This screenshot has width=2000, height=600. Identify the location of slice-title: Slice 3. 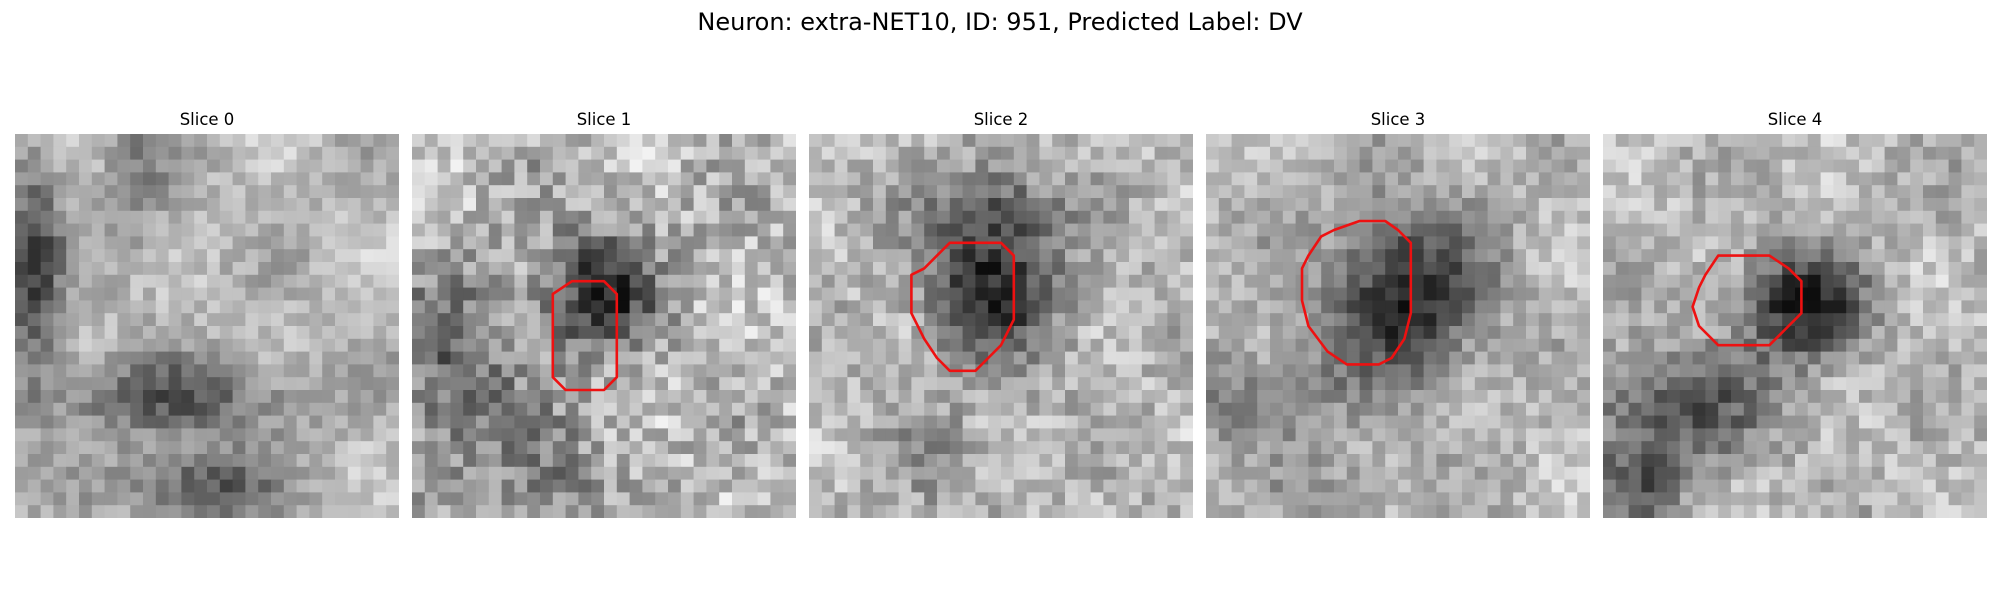
(1398, 119).